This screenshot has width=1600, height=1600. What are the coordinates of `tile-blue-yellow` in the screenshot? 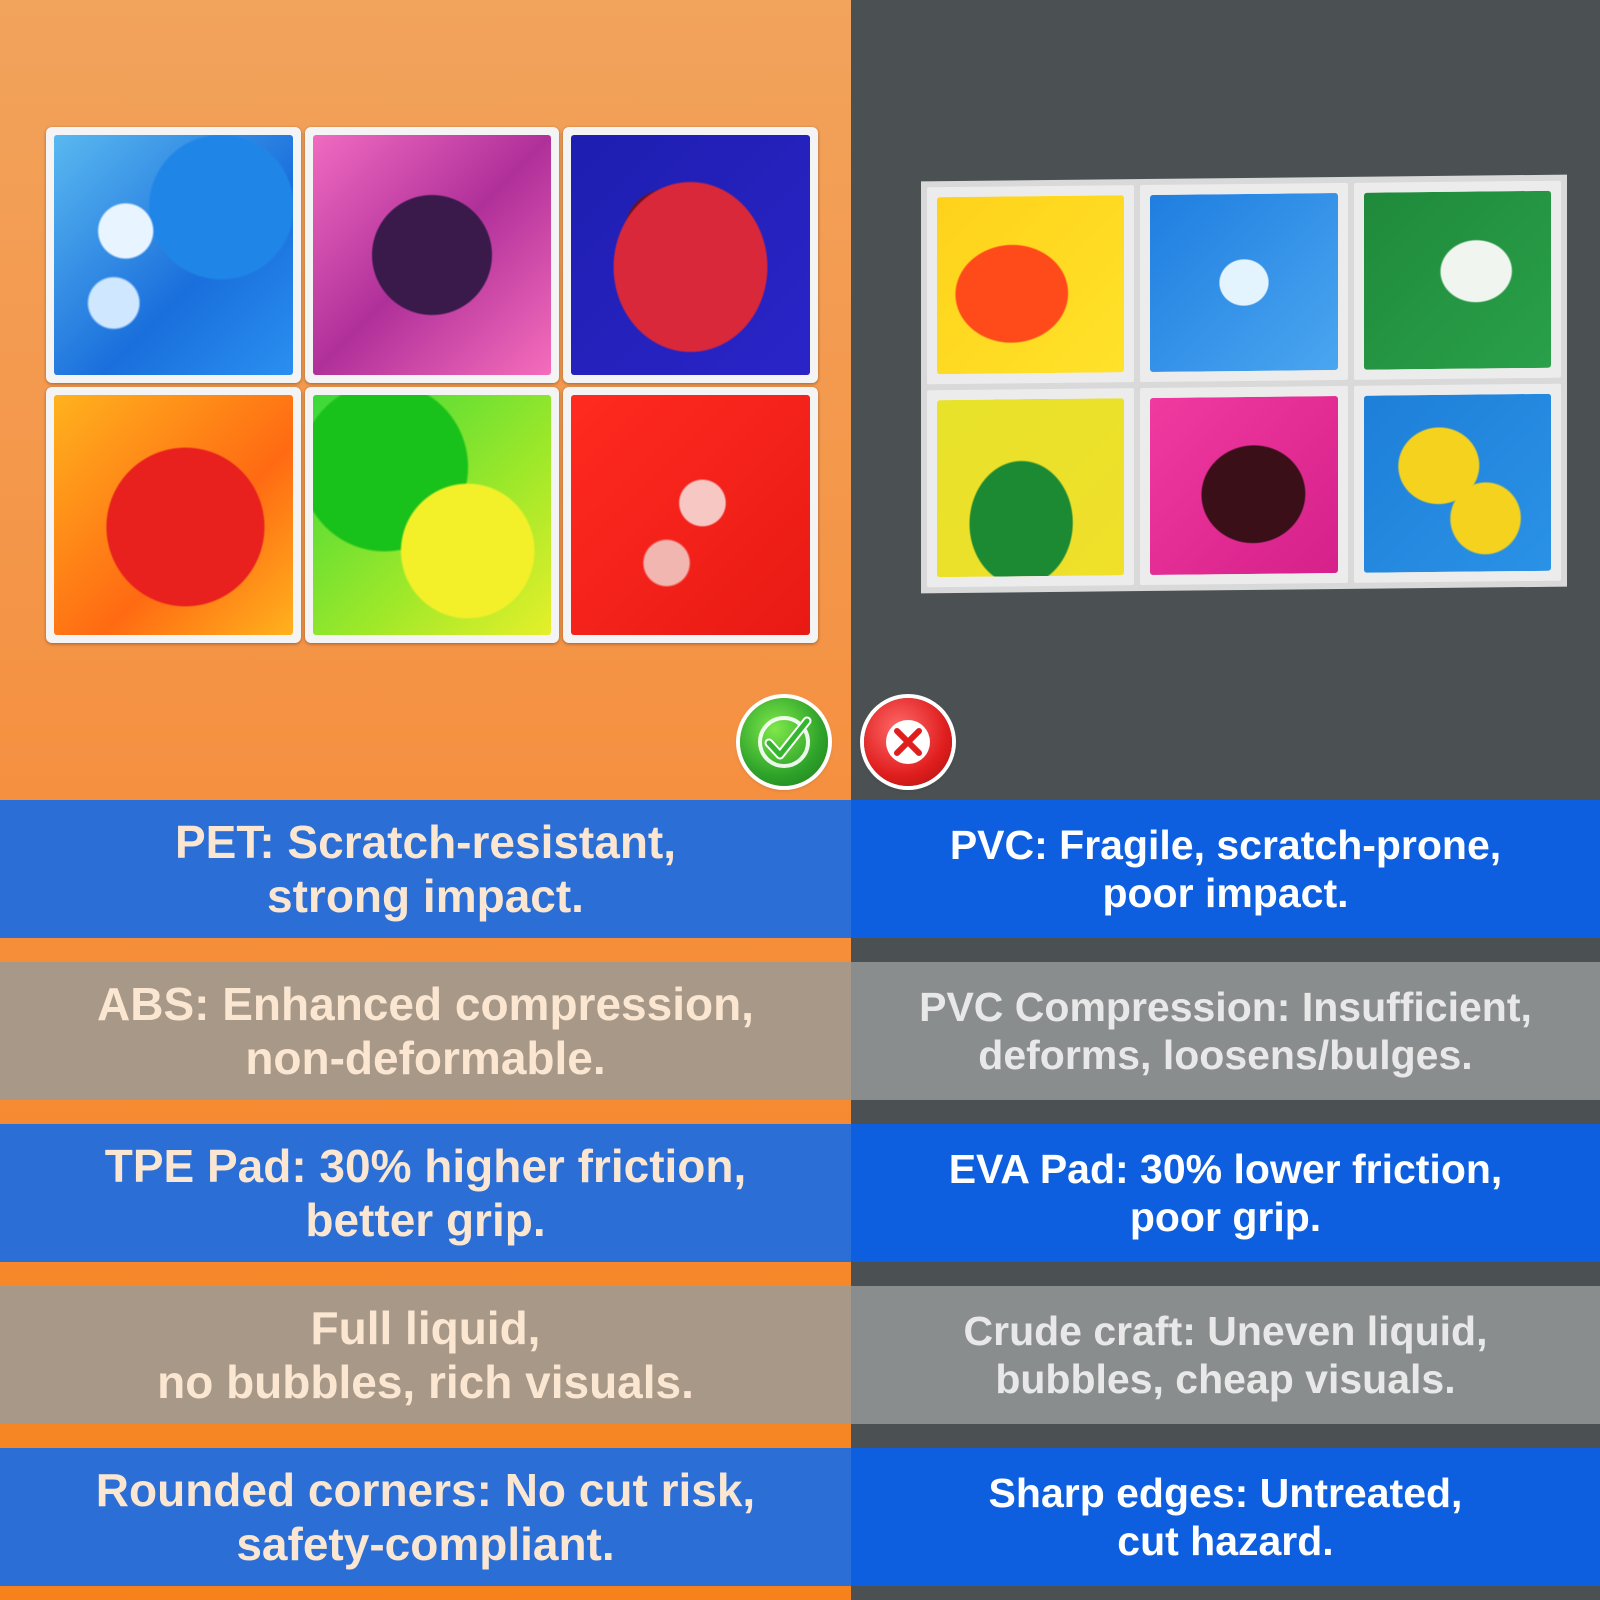 It's located at (1457, 483).